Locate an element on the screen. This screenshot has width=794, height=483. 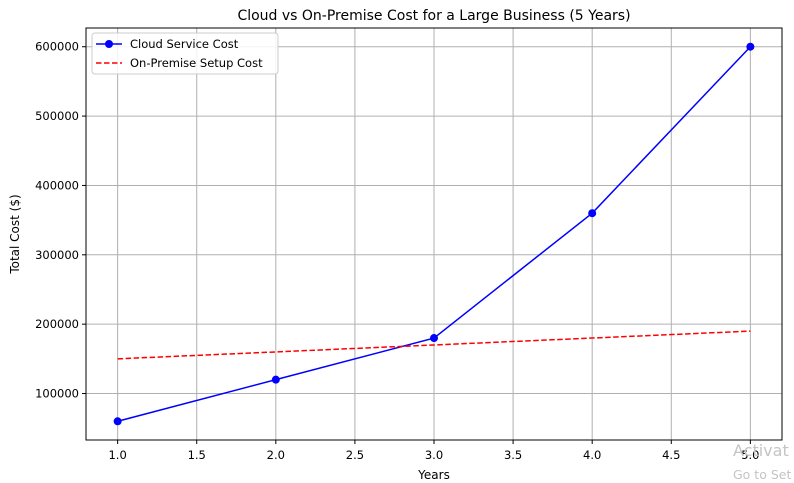
series-line-onpremise is located at coordinates (434, 345).